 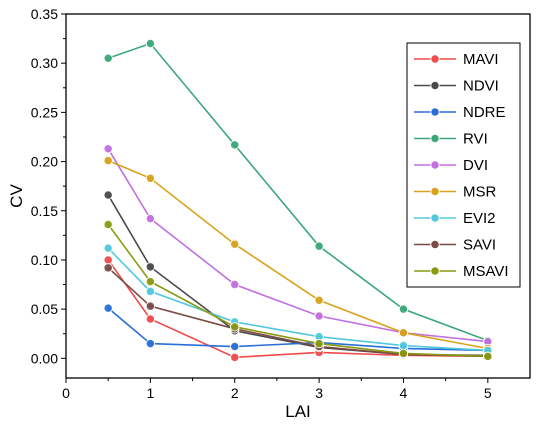 I want to click on series-line-savi, so click(x=297, y=312).